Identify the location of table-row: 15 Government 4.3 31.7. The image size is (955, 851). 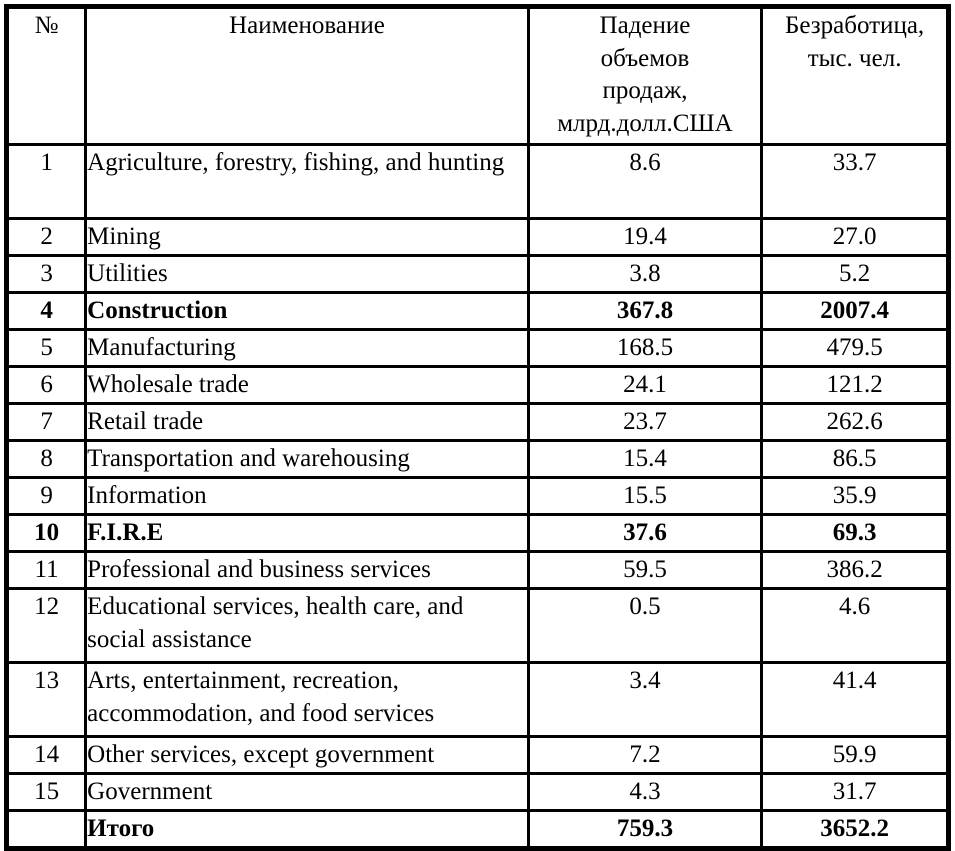
(477, 792).